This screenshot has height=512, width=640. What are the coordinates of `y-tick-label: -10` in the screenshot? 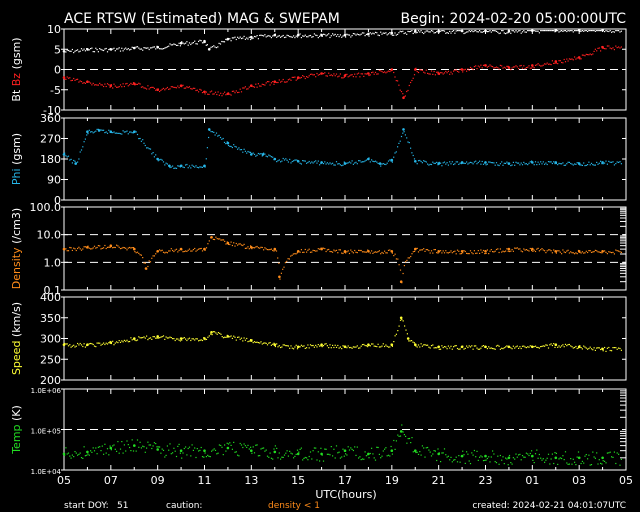 It's located at (52, 110).